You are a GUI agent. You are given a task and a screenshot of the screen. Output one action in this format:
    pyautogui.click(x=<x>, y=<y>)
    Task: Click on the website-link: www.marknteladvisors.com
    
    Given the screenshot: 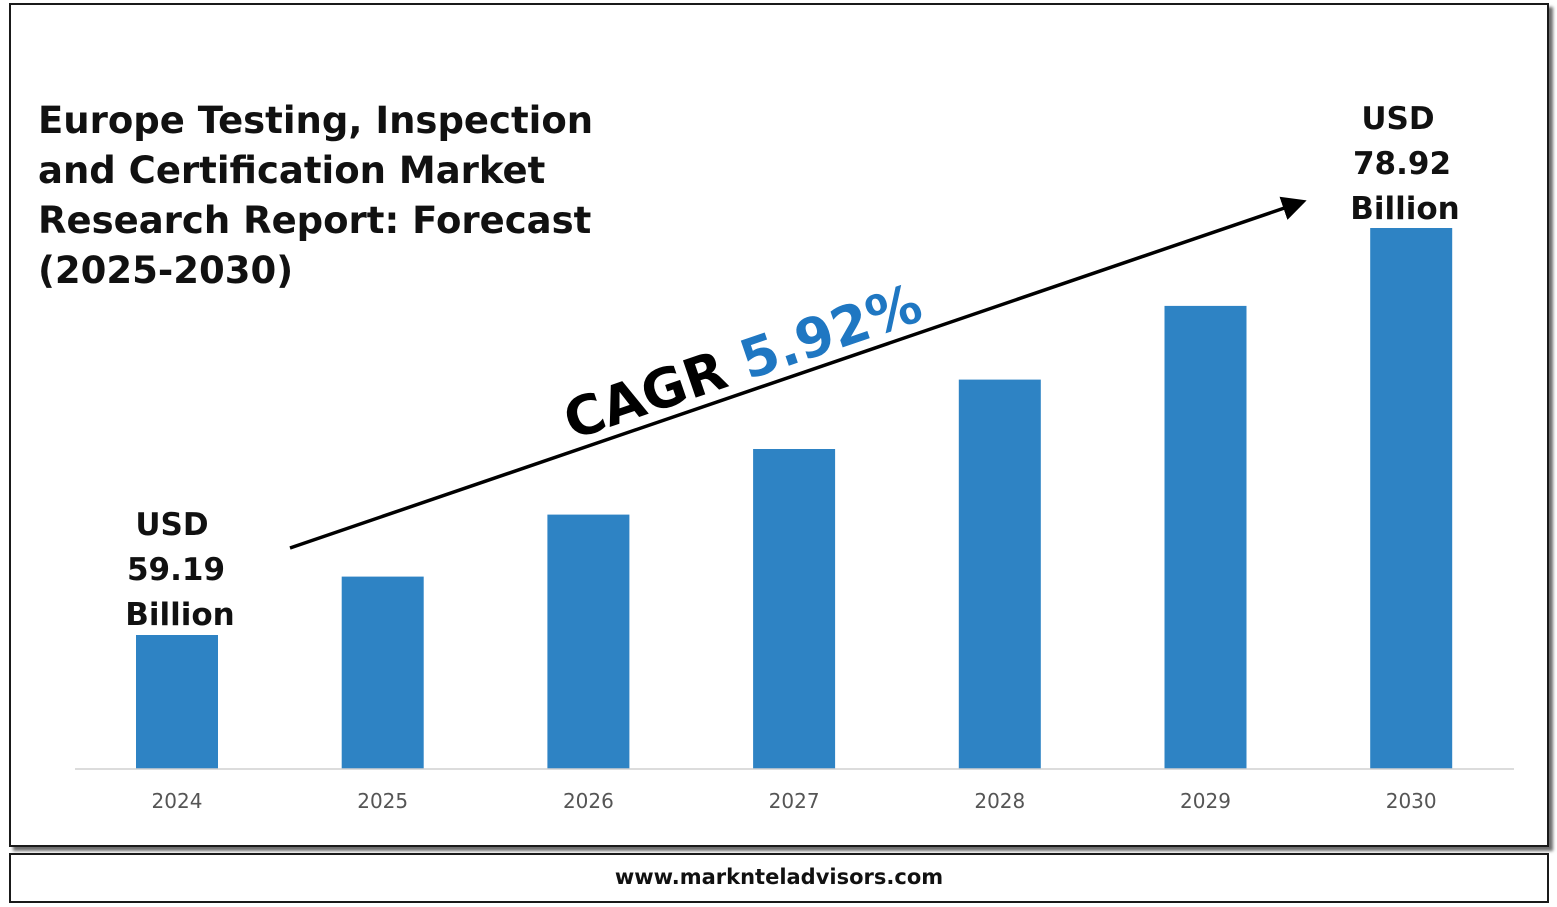 What is the action you would take?
    pyautogui.click(x=779, y=877)
    